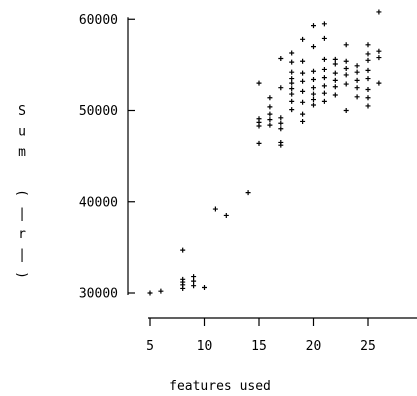 This screenshot has width=417, height=396. I want to click on y-axis-title-char: (, so click(21, 193).